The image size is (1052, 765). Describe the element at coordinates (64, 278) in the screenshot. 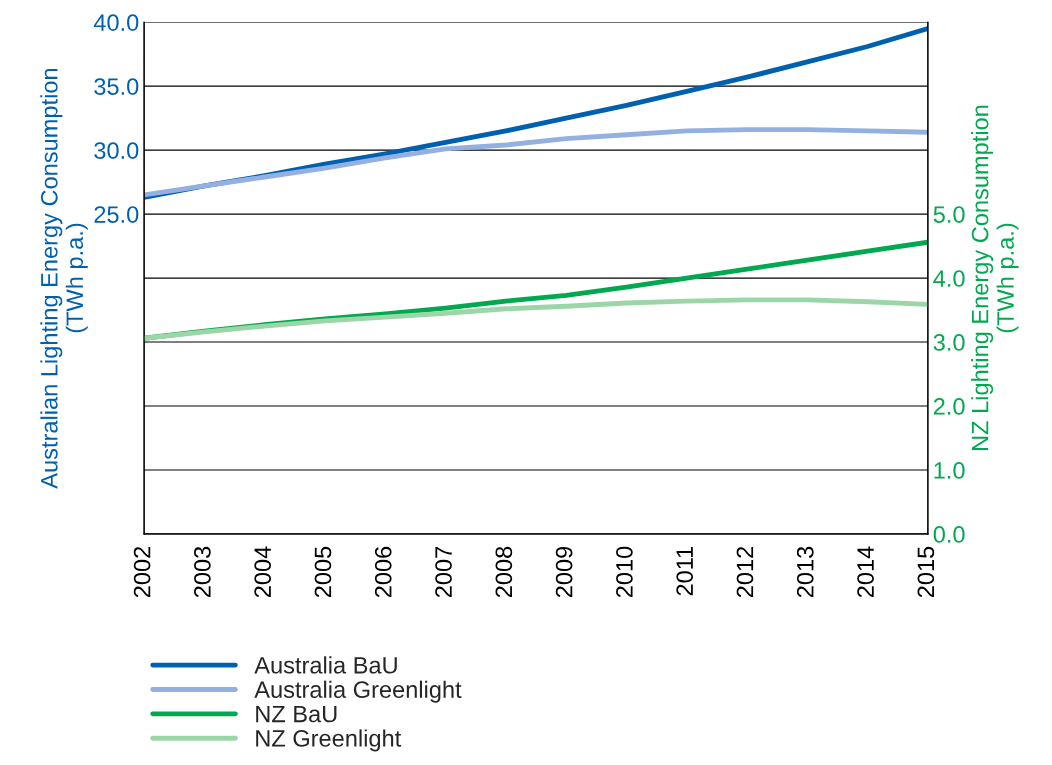

I see `y-axis-title: Australian Lighting Energy Consumption (TWh p.a.)` at that location.